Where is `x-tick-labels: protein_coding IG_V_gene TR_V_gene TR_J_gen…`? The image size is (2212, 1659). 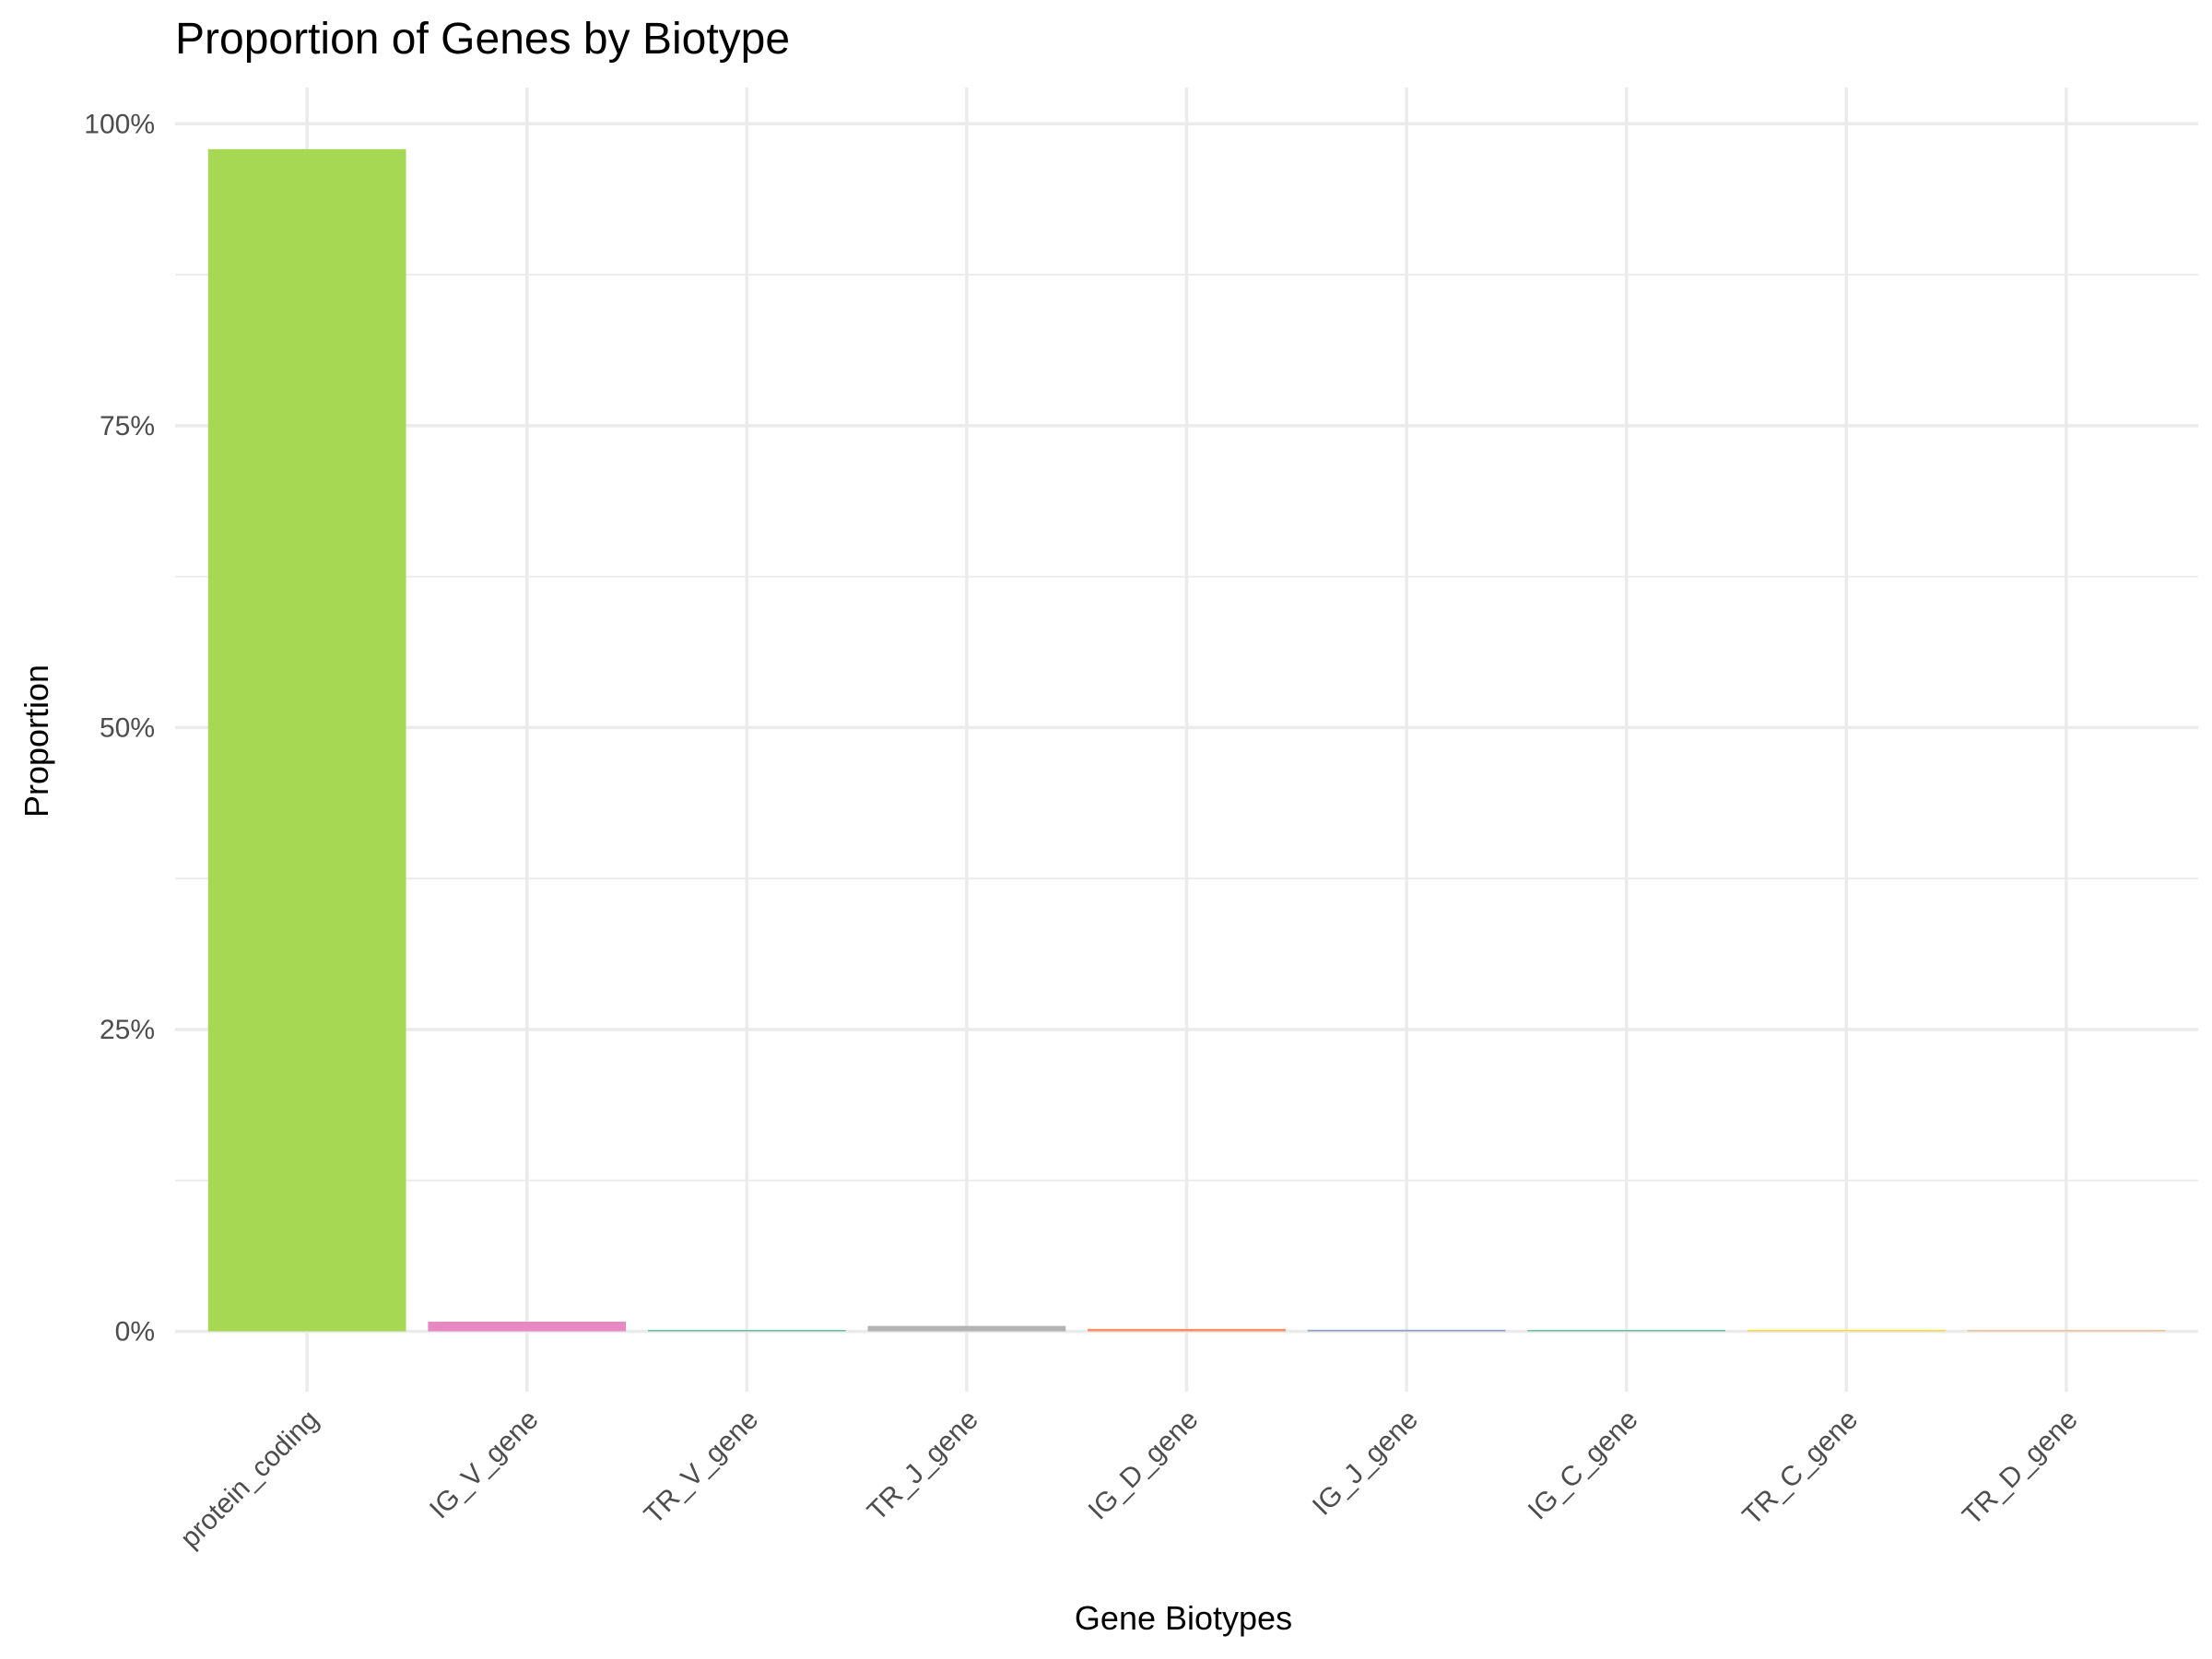
x-tick-labels: protein_coding IG_V_gene TR_V_gene TR_J_gen… is located at coordinates (1129, 1480).